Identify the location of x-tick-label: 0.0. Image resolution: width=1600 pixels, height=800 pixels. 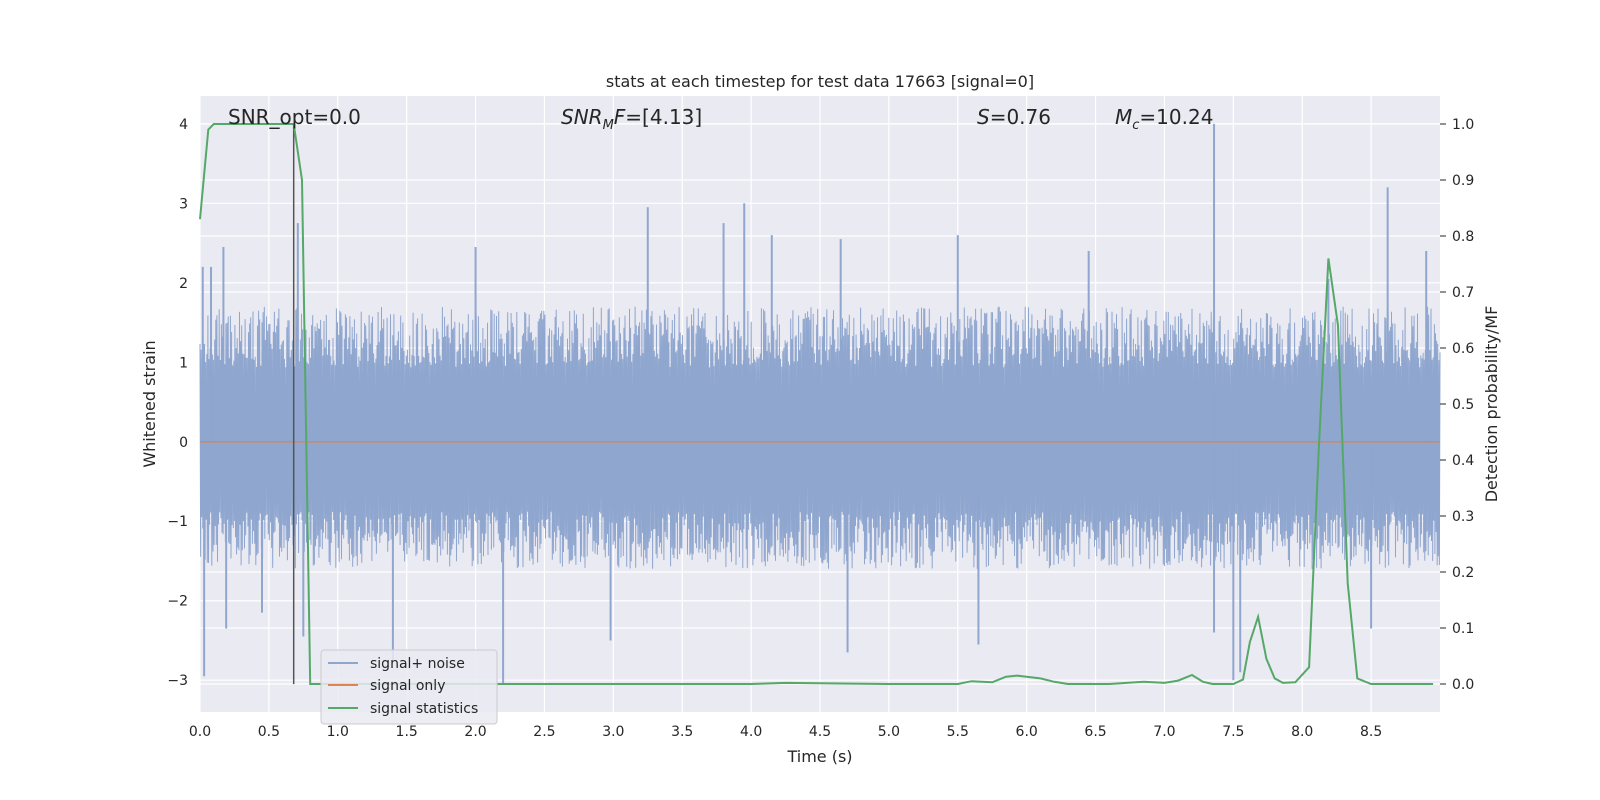
(200, 732).